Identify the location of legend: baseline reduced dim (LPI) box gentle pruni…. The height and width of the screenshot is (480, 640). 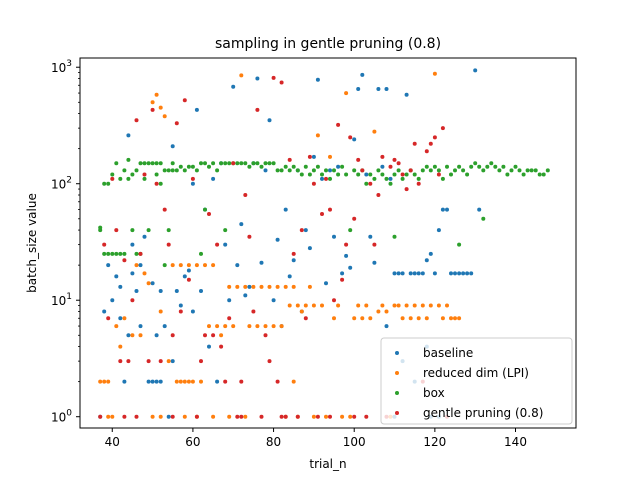
(476, 381).